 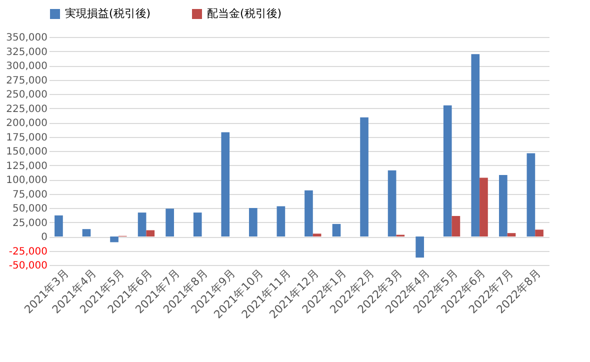 I want to click on y-tick-label: 50,000, so click(x=30, y=209).